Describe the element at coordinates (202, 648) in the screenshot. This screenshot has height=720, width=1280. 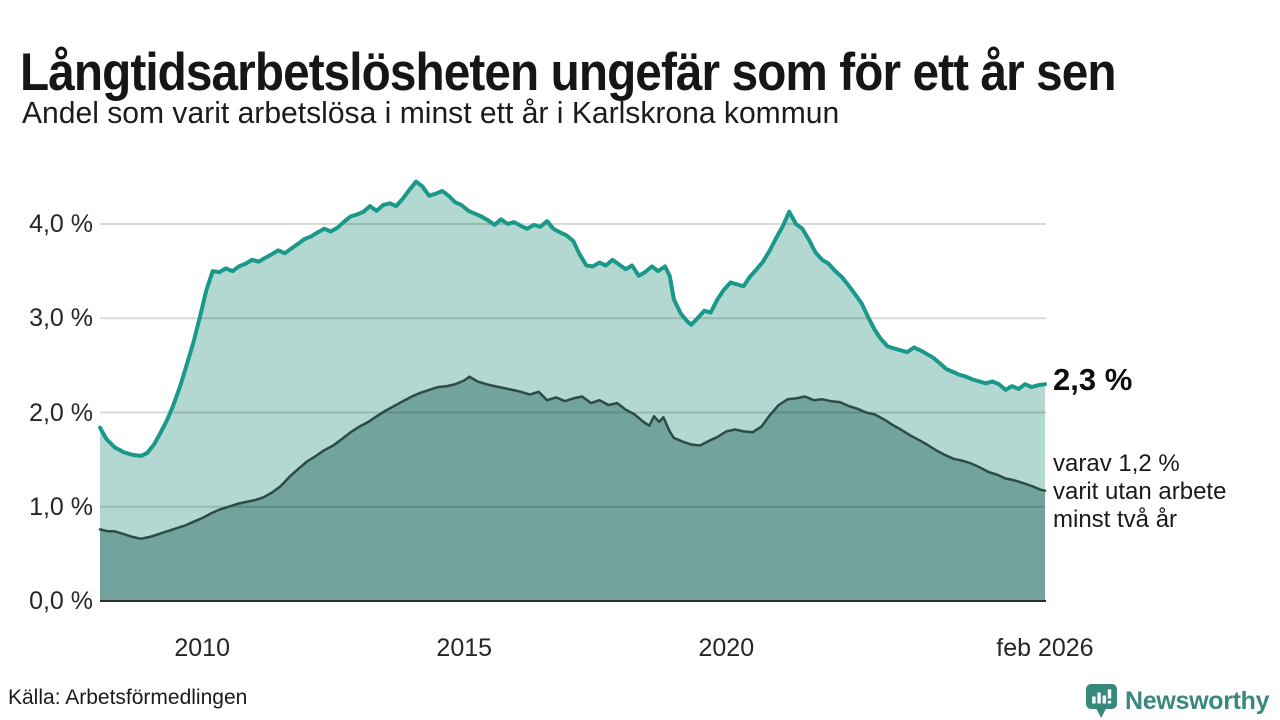
I see `x-axis-label: 2010` at that location.